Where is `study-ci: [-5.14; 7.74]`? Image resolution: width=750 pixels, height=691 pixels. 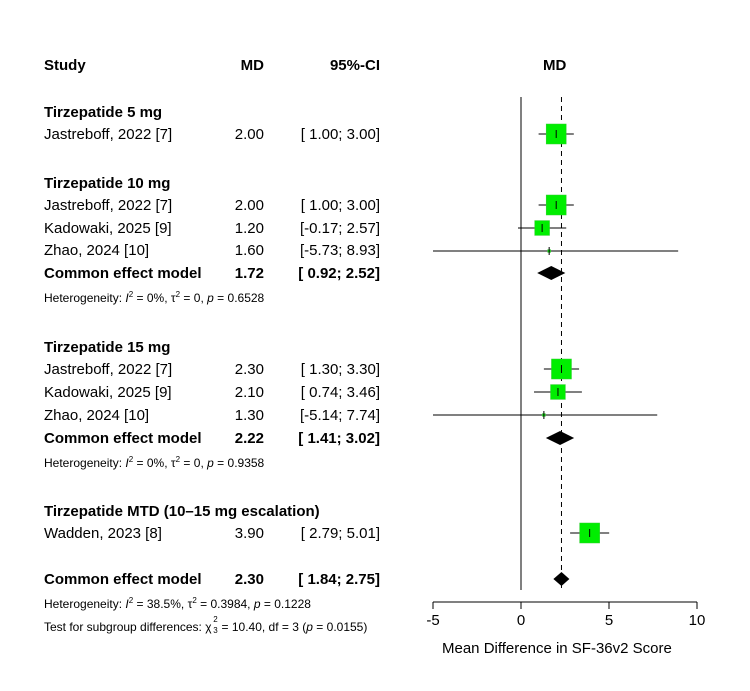
study-ci: [-5.14; 7.74] is located at coordinates (339, 415).